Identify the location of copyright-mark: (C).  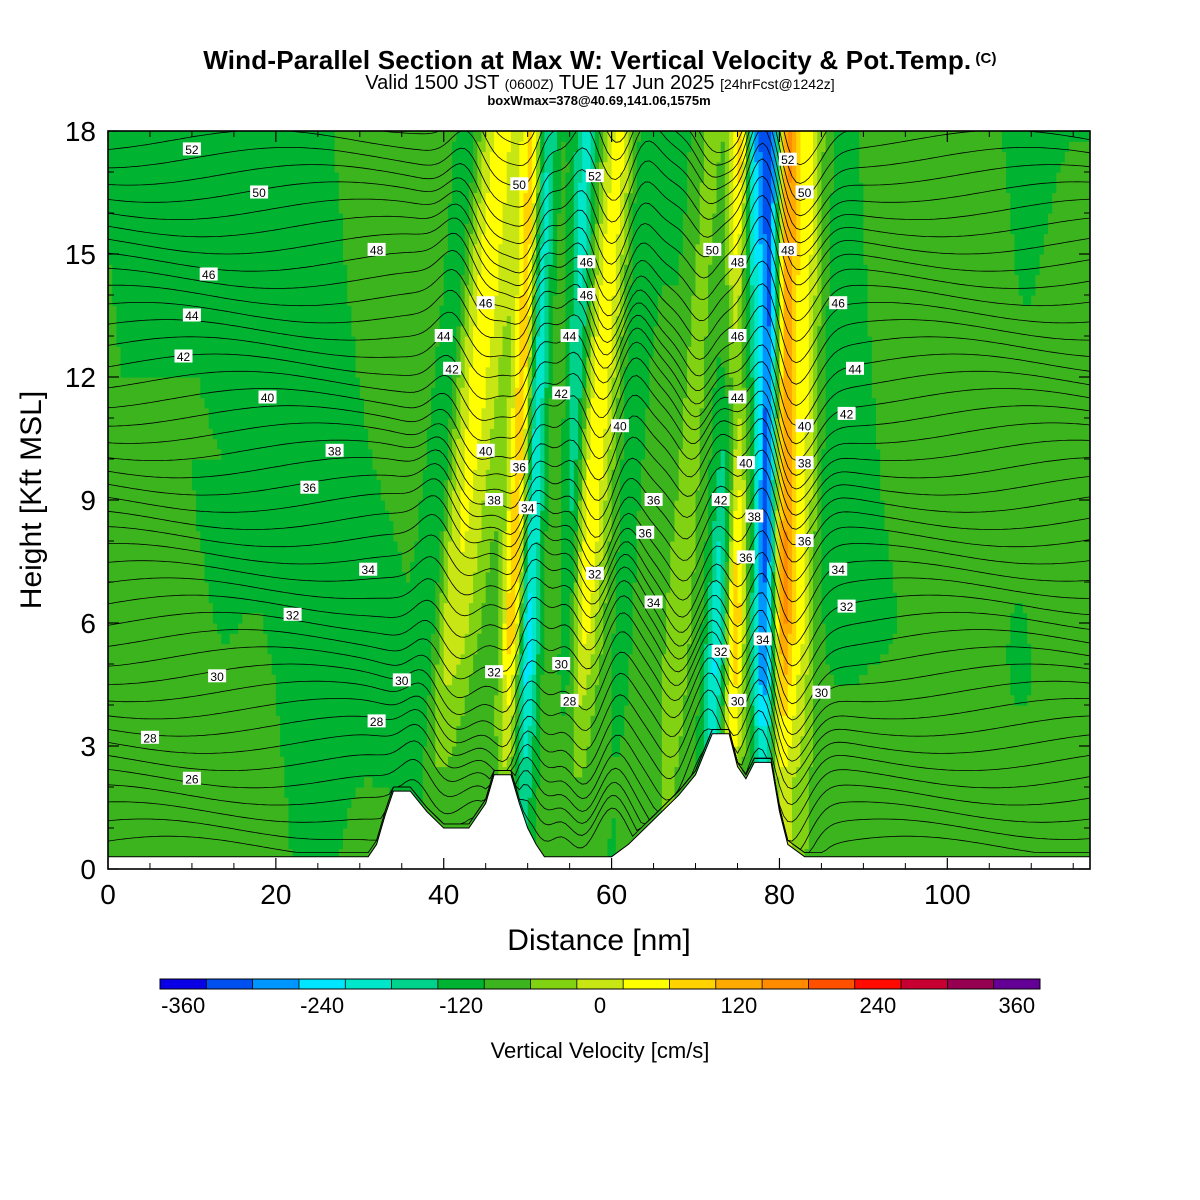
(986, 58).